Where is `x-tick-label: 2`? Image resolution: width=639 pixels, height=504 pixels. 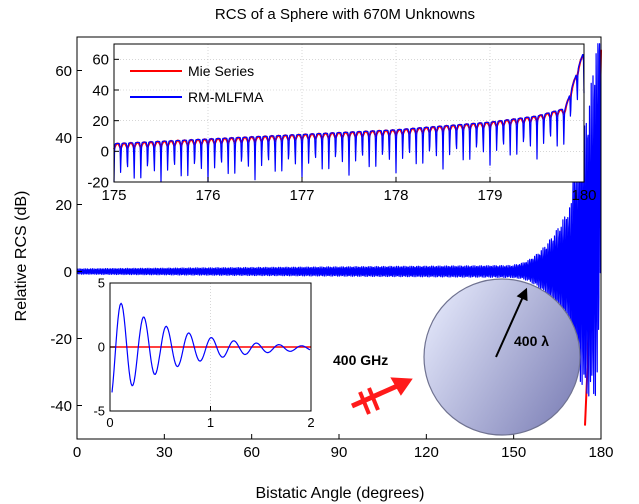
x-tick-label: 2 is located at coordinates (310, 422).